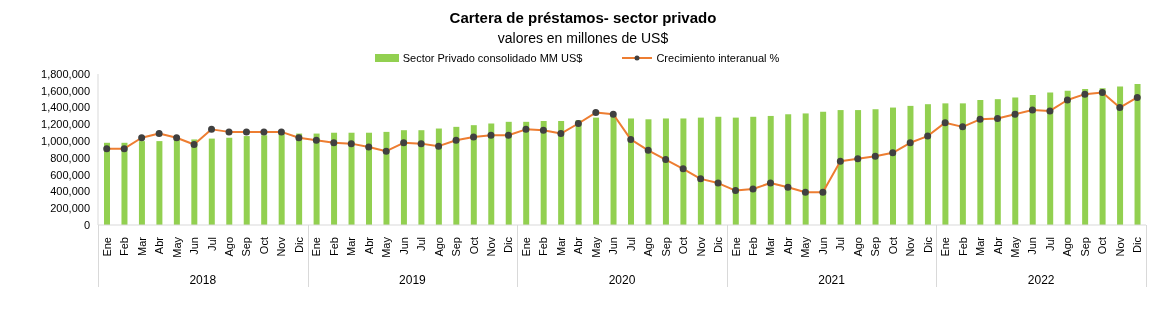 This screenshot has height=320, width=1166. Describe the element at coordinates (1041, 280) in the screenshot. I see `text: 2022` at that location.